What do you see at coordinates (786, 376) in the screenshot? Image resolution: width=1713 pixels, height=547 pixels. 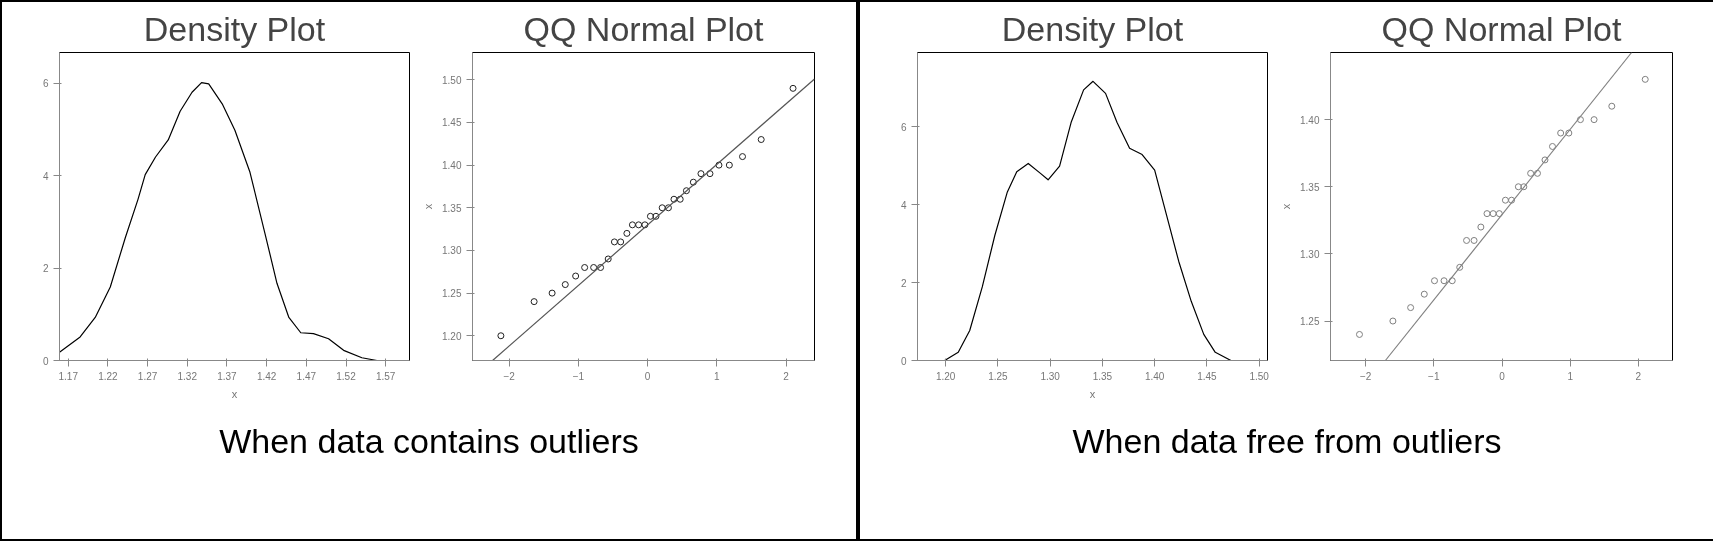 I see `x-tick-label: 2` at bounding box center [786, 376].